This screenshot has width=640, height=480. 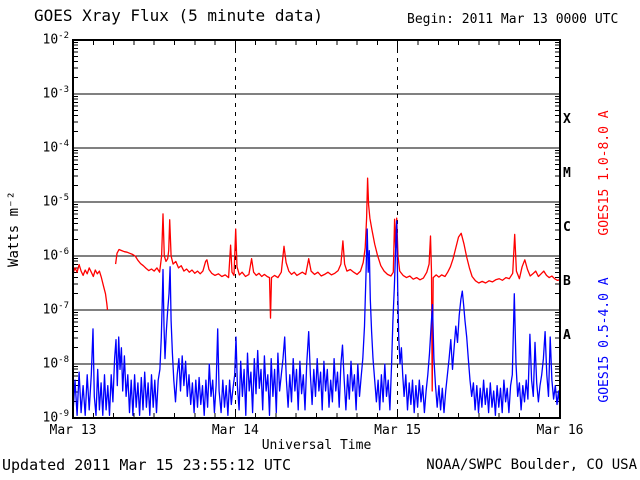 What do you see at coordinates (56, 201) in the screenshot?
I see `y-tick-label: 10⁻⁵` at bounding box center [56, 201].